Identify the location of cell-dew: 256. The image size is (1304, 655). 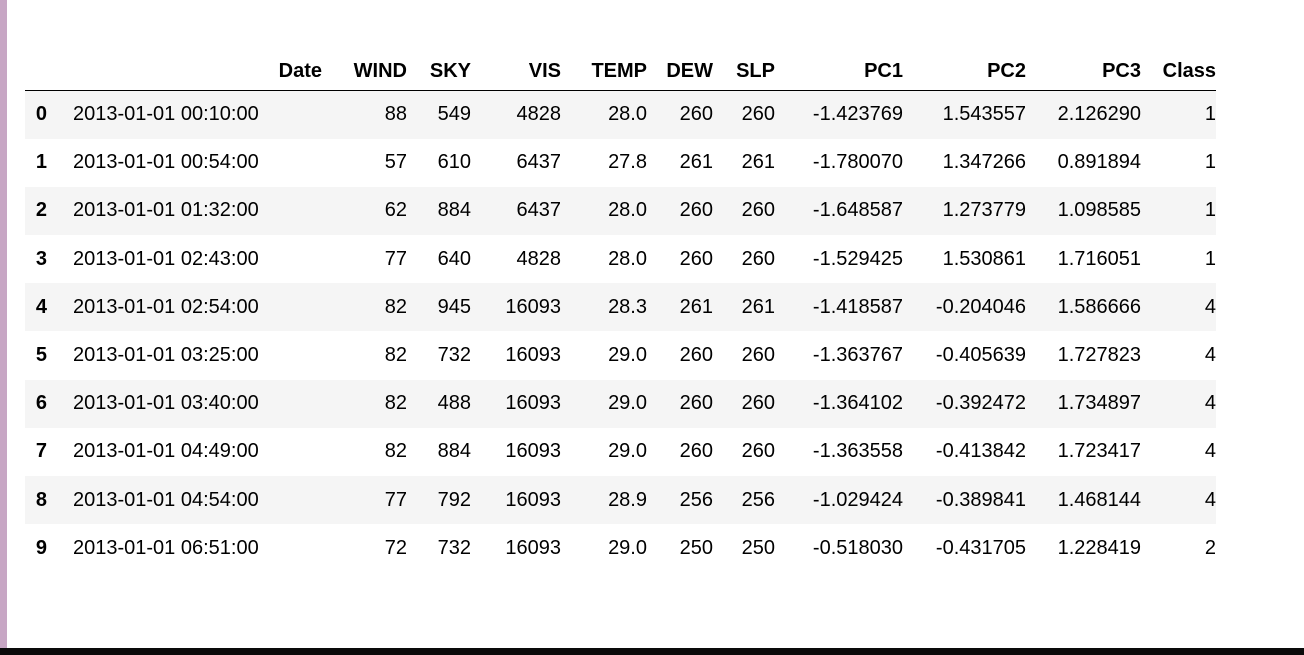
(696, 499).